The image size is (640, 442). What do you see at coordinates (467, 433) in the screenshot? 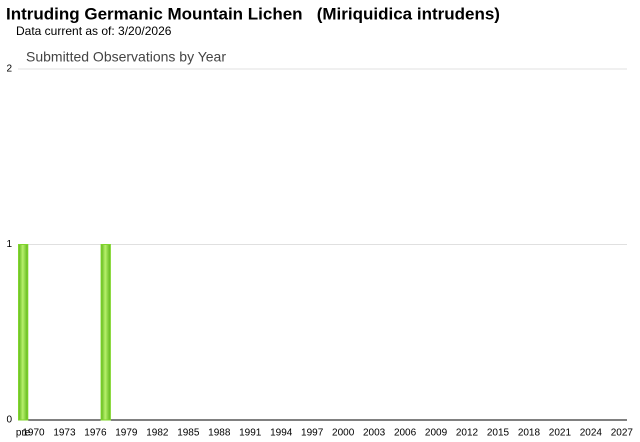
I see `x-tick-label: 2012` at bounding box center [467, 433].